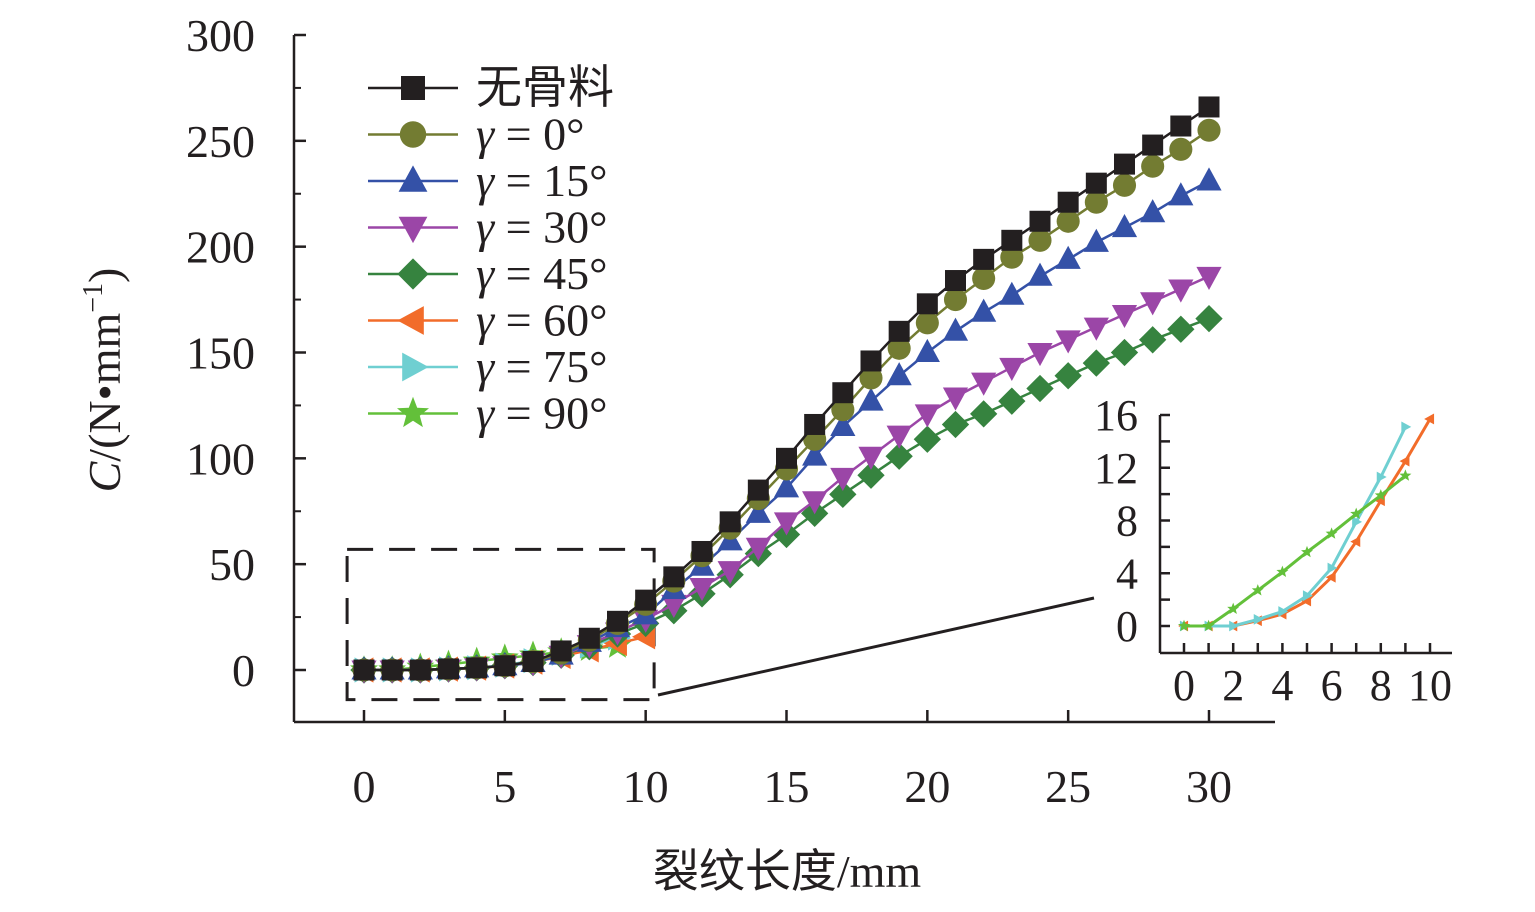  Describe the element at coordinates (1381, 685) in the screenshot. I see `inset-x-tick-label: 8` at that location.